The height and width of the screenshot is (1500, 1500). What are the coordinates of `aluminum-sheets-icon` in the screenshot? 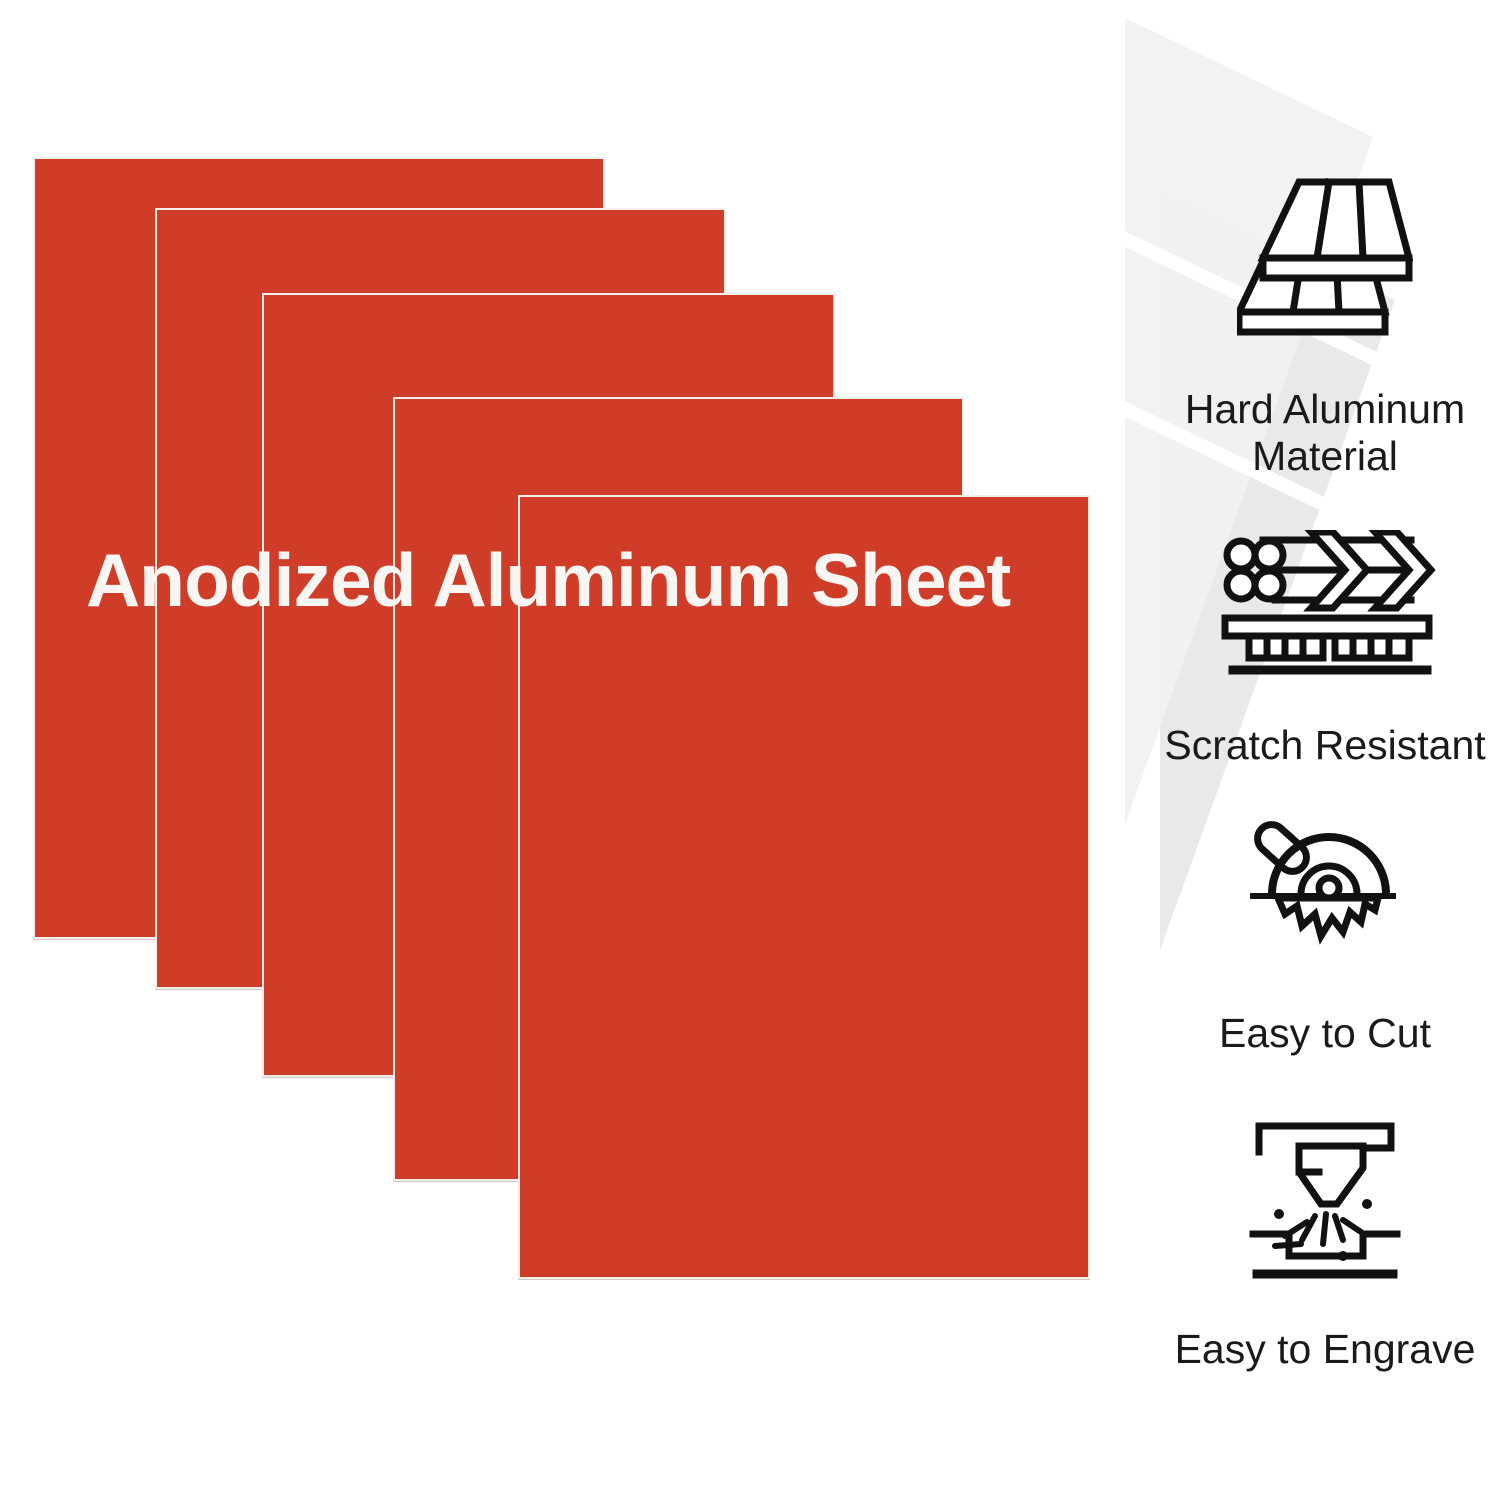 It's located at (1325, 256).